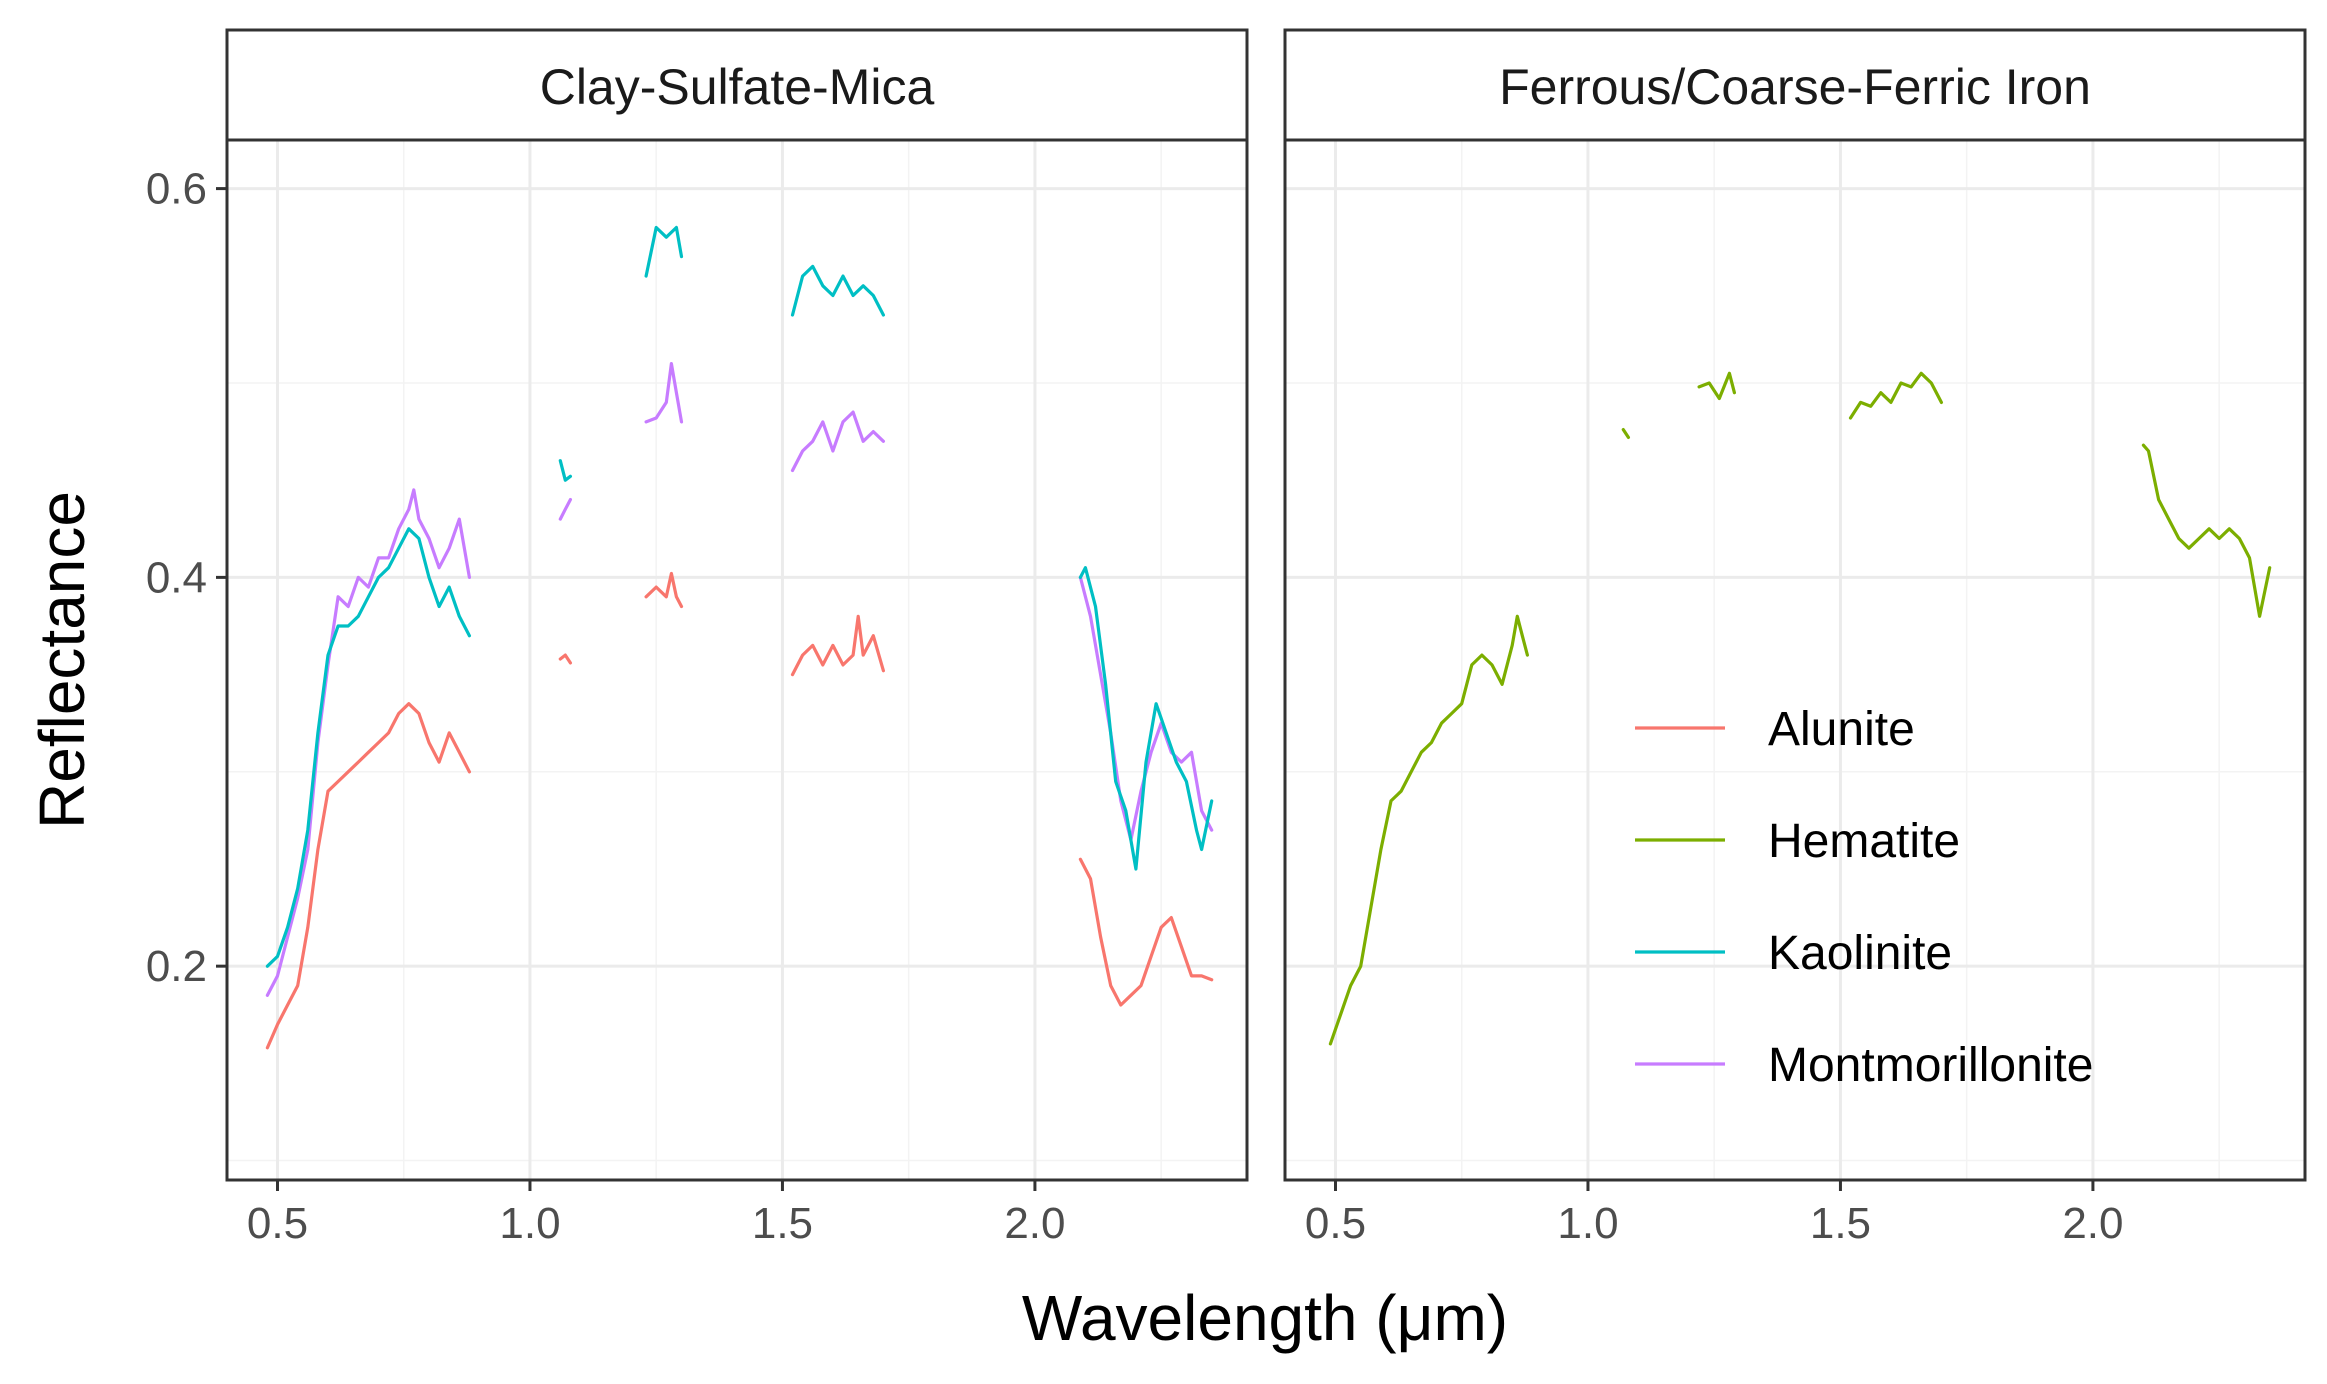 The width and height of the screenshot is (2327, 1384). I want to click on y-axis: 0.2 0.4 0.6, so click(186, 578).